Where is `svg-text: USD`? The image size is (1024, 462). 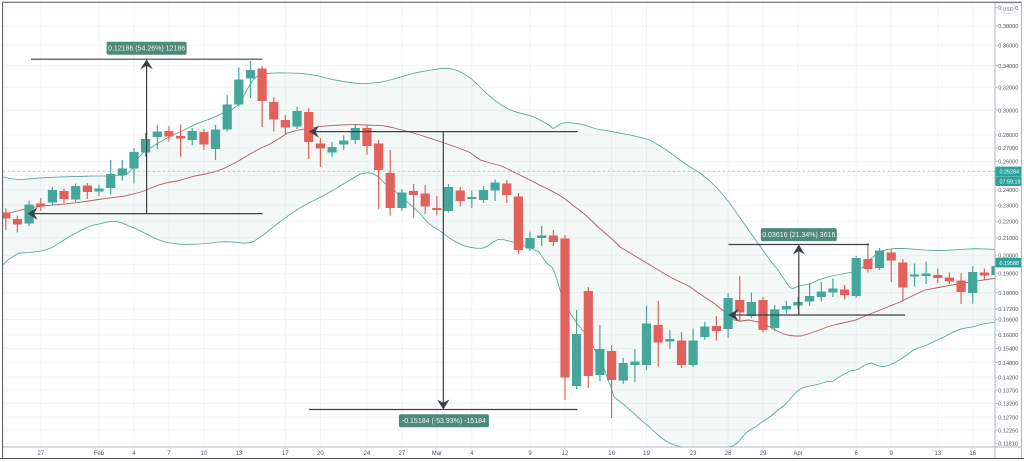
svg-text: USD is located at coordinates (1008, 10).